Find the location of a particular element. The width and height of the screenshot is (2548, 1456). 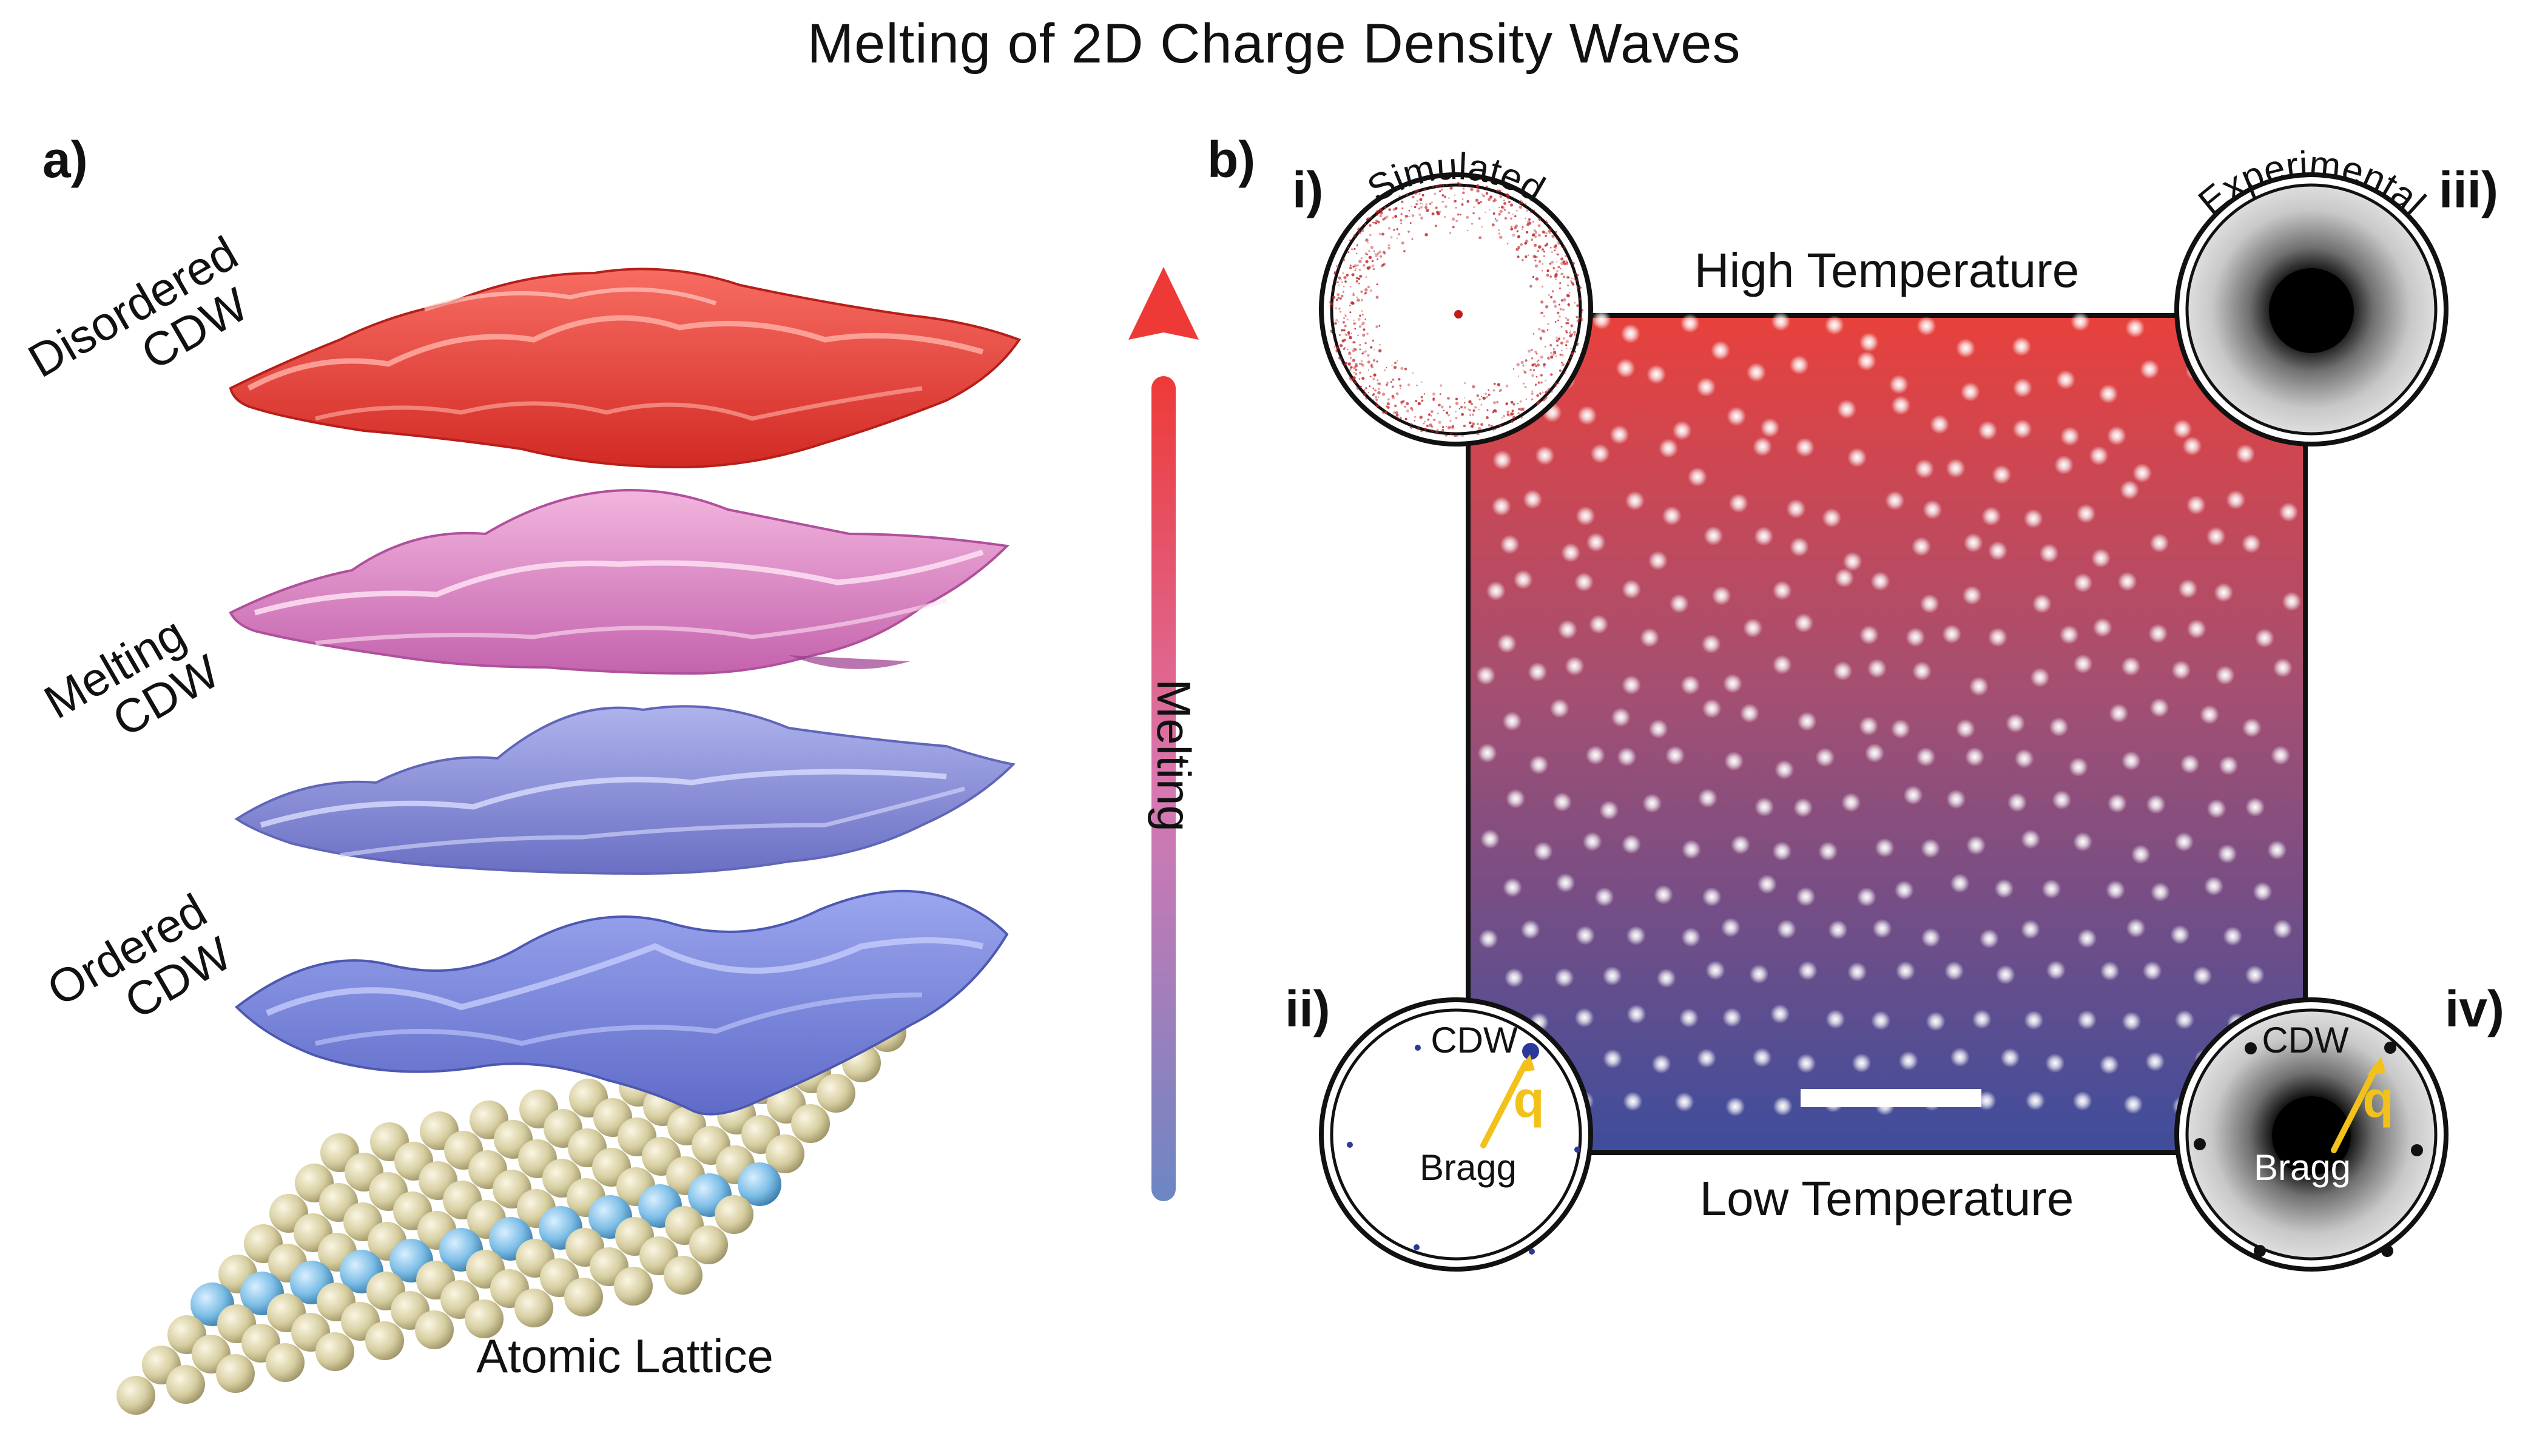

cdw-label-experimental: CDW is located at coordinates (2305, 1040).